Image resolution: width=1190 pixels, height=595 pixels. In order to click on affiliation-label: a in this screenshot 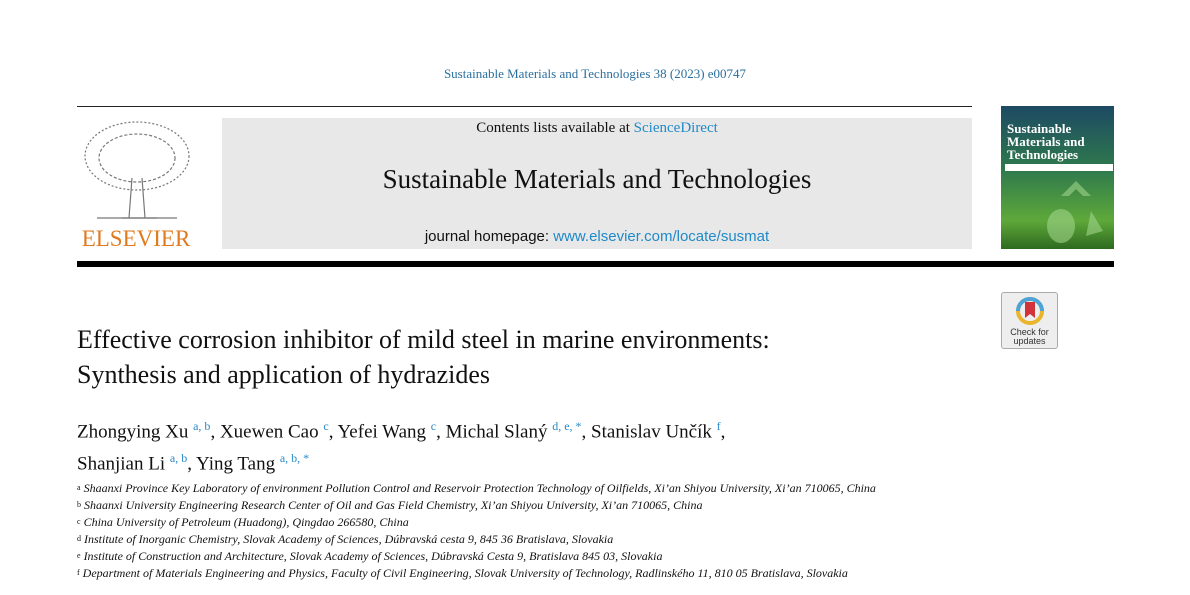, I will do `click(79, 487)`.